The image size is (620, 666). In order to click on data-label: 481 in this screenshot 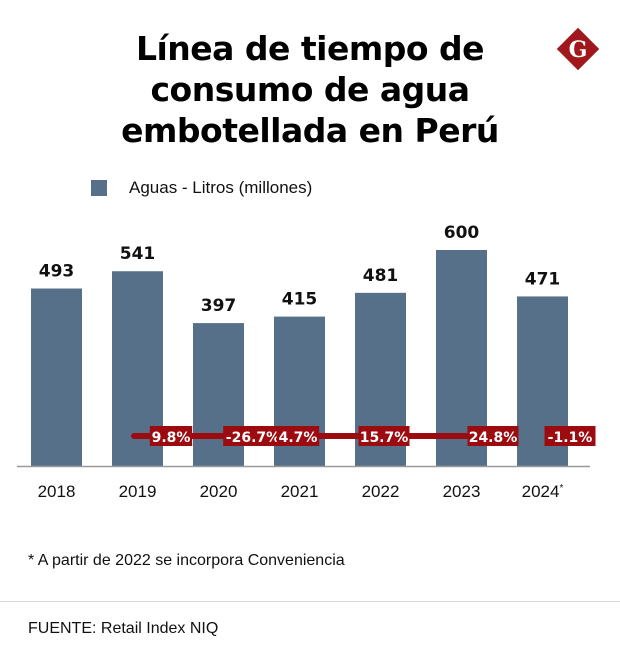, I will do `click(381, 276)`.